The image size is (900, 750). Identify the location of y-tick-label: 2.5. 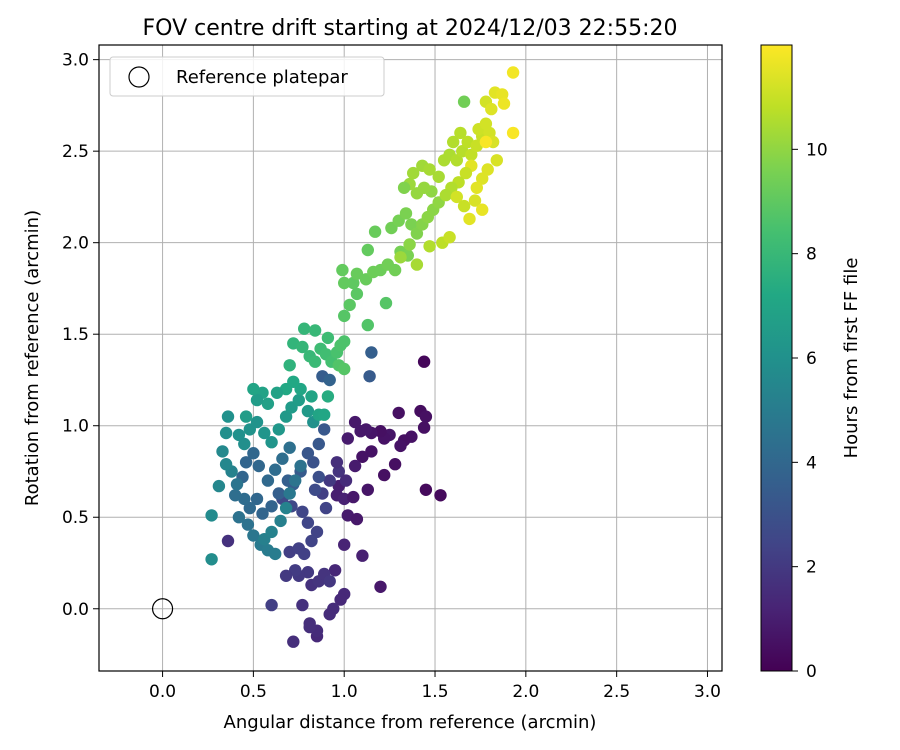
(75, 152).